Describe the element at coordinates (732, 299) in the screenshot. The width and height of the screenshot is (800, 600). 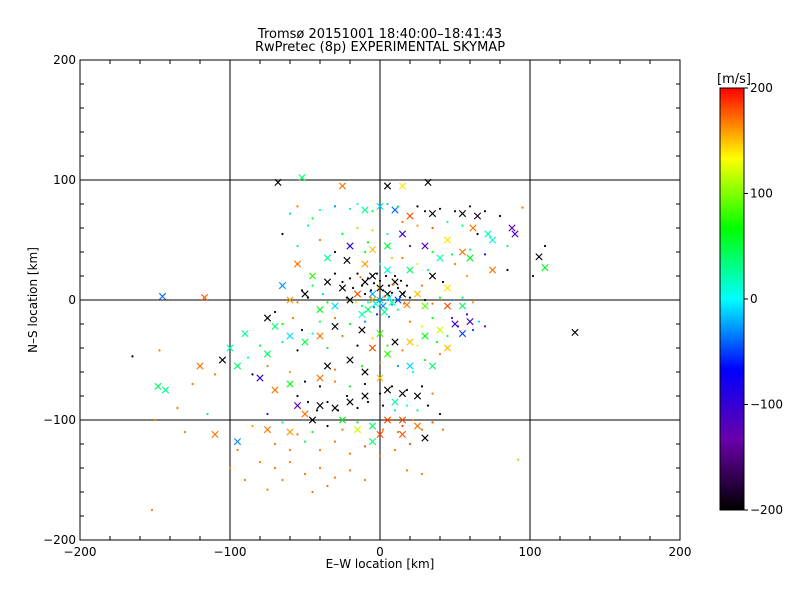
I see `colorbar-gradient` at that location.